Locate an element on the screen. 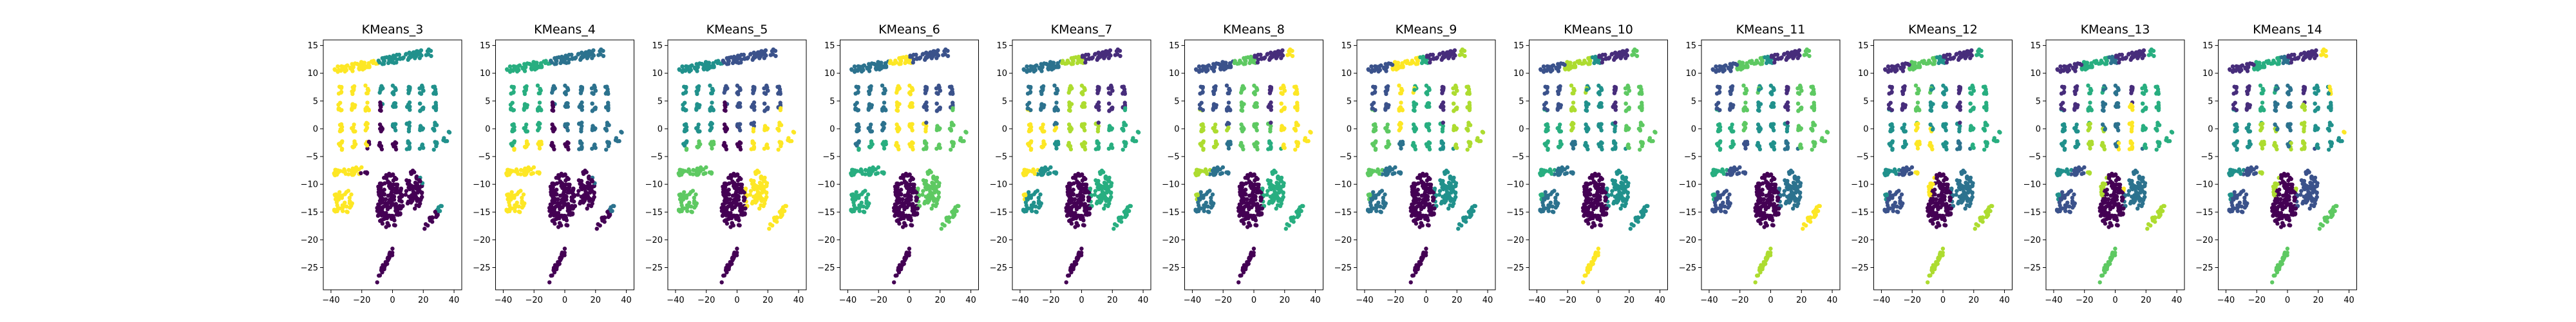 The height and width of the screenshot is (322, 2576). y-tick-label: 0 is located at coordinates (487, 129).